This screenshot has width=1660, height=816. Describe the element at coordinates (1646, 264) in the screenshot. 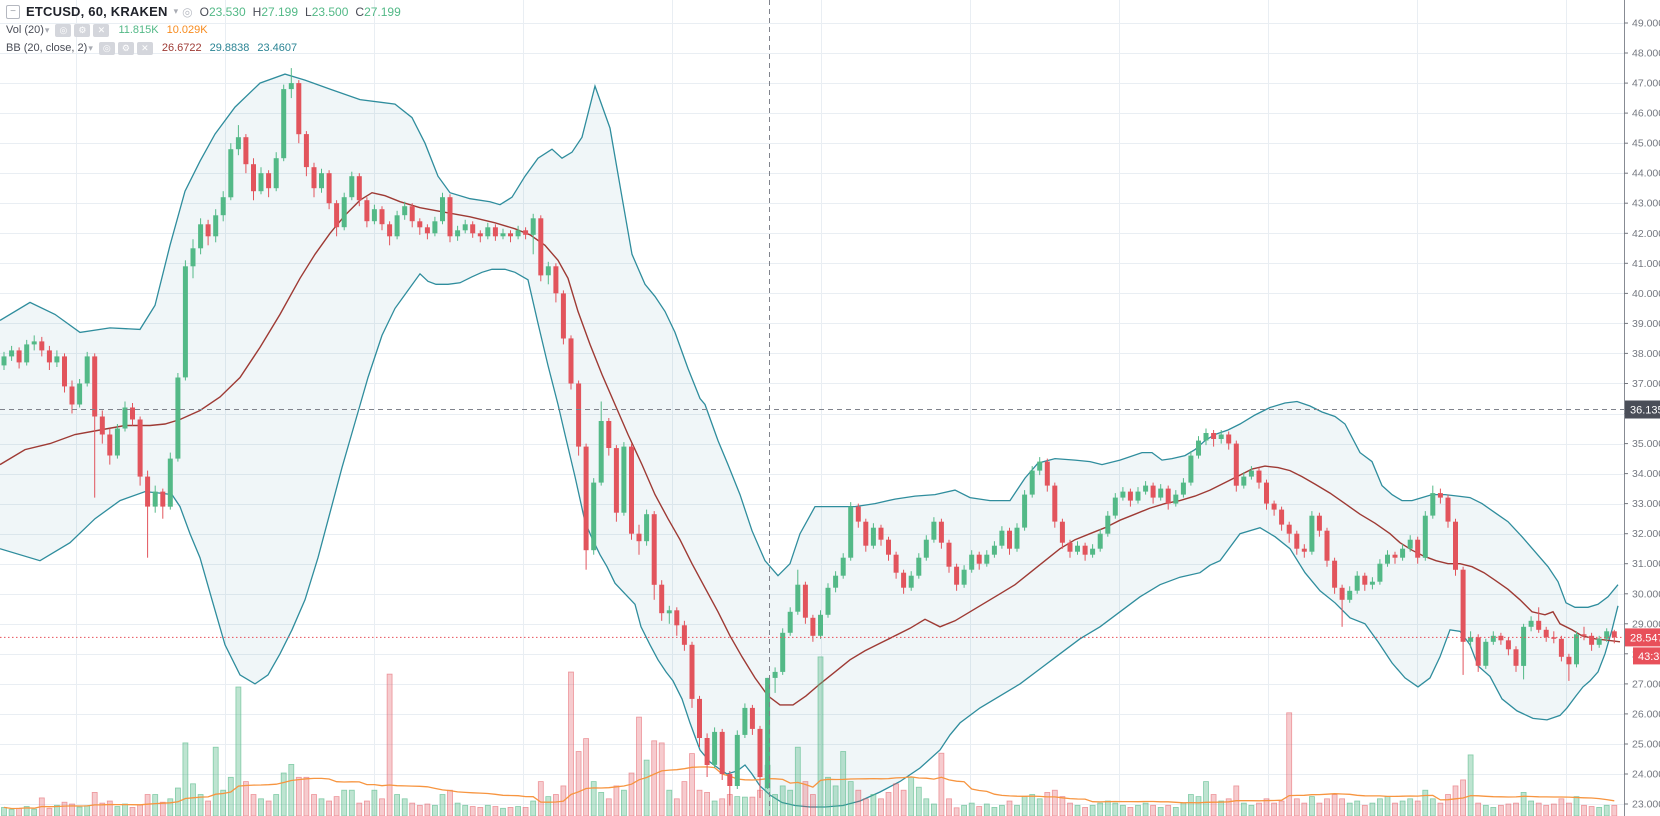

I see `price-tick-label: 41.000` at that location.